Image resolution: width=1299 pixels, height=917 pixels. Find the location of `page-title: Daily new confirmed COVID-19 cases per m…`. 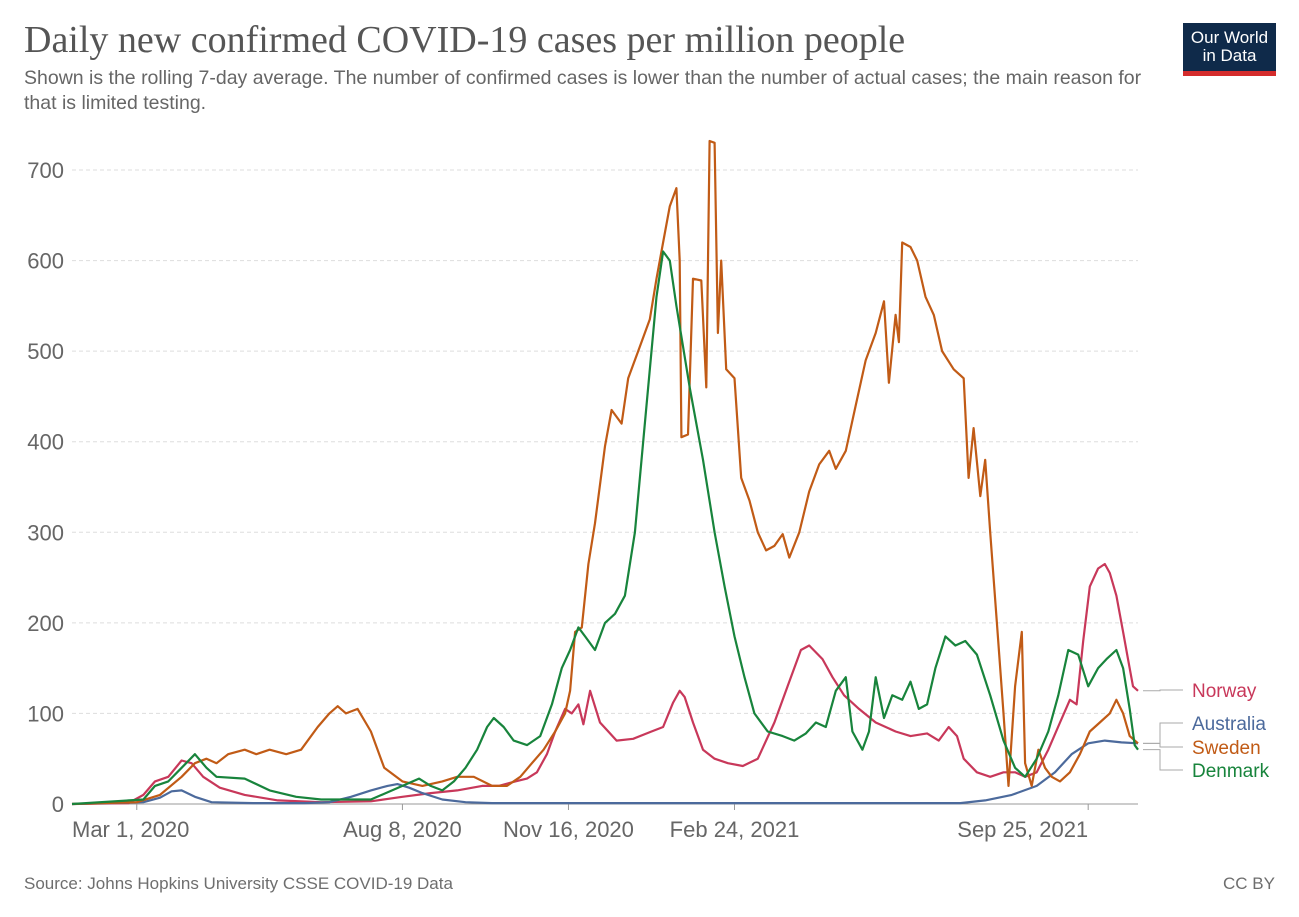

page-title: Daily new confirmed COVID-19 cases per m… is located at coordinates (465, 40).